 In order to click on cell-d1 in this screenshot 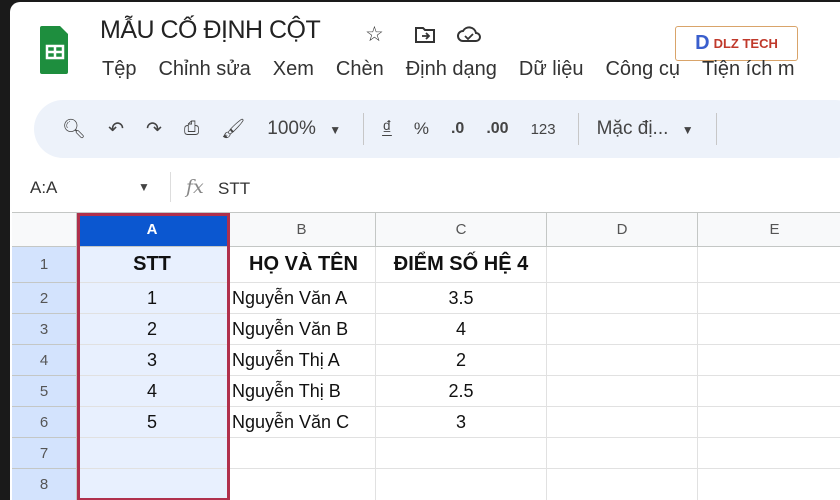, I will do `click(622, 265)`.